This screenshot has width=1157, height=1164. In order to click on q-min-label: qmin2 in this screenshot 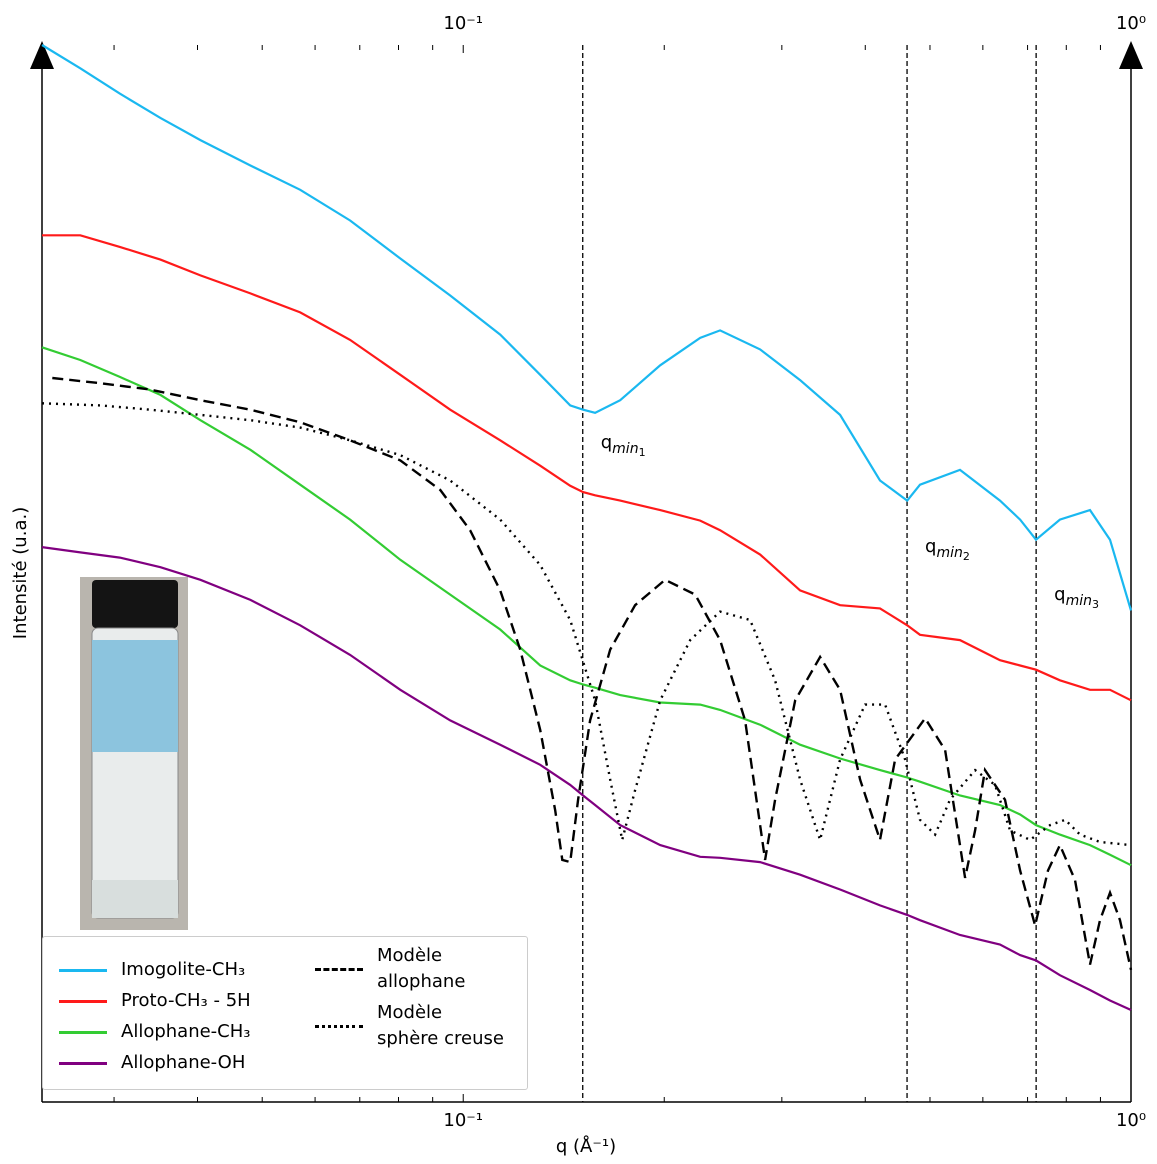, I will do `click(947, 549)`.